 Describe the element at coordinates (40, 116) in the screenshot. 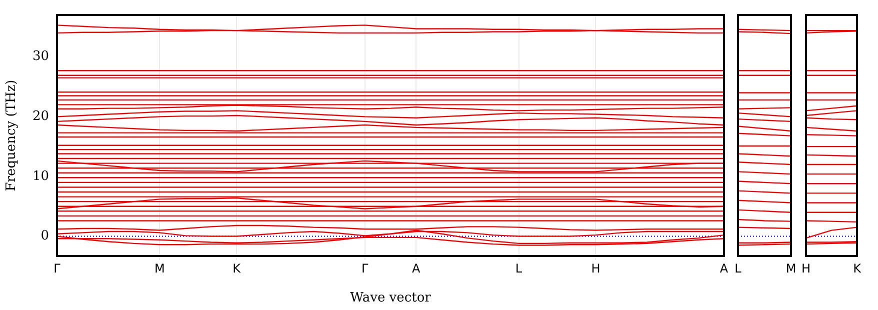

I see `y-tick-label: 20` at that location.